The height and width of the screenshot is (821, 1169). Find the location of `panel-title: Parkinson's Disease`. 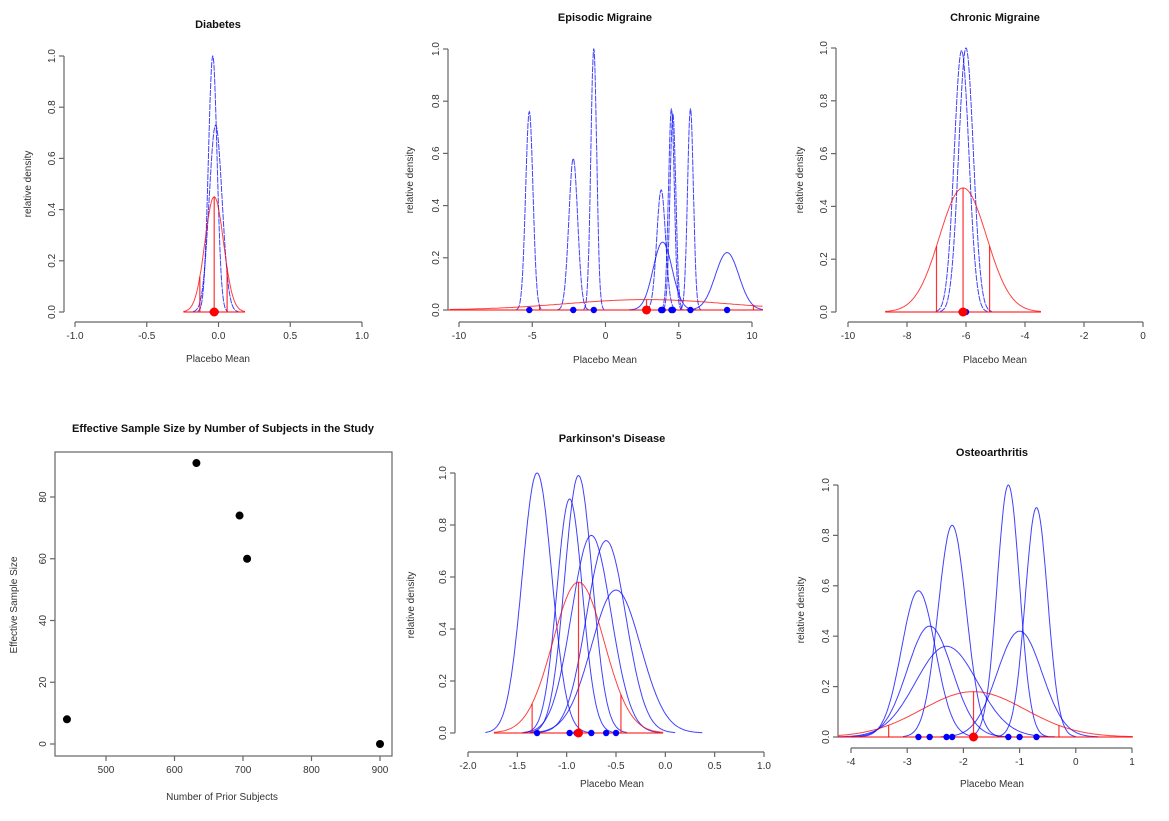

panel-title: Parkinson's Disease is located at coordinates (612, 439).